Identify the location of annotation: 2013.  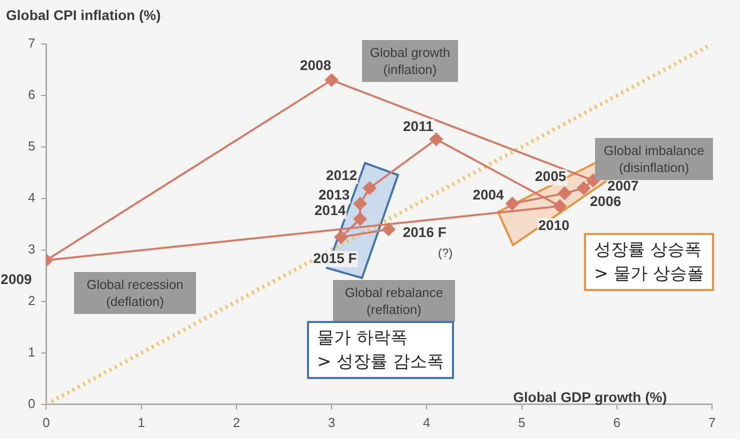
(334, 194).